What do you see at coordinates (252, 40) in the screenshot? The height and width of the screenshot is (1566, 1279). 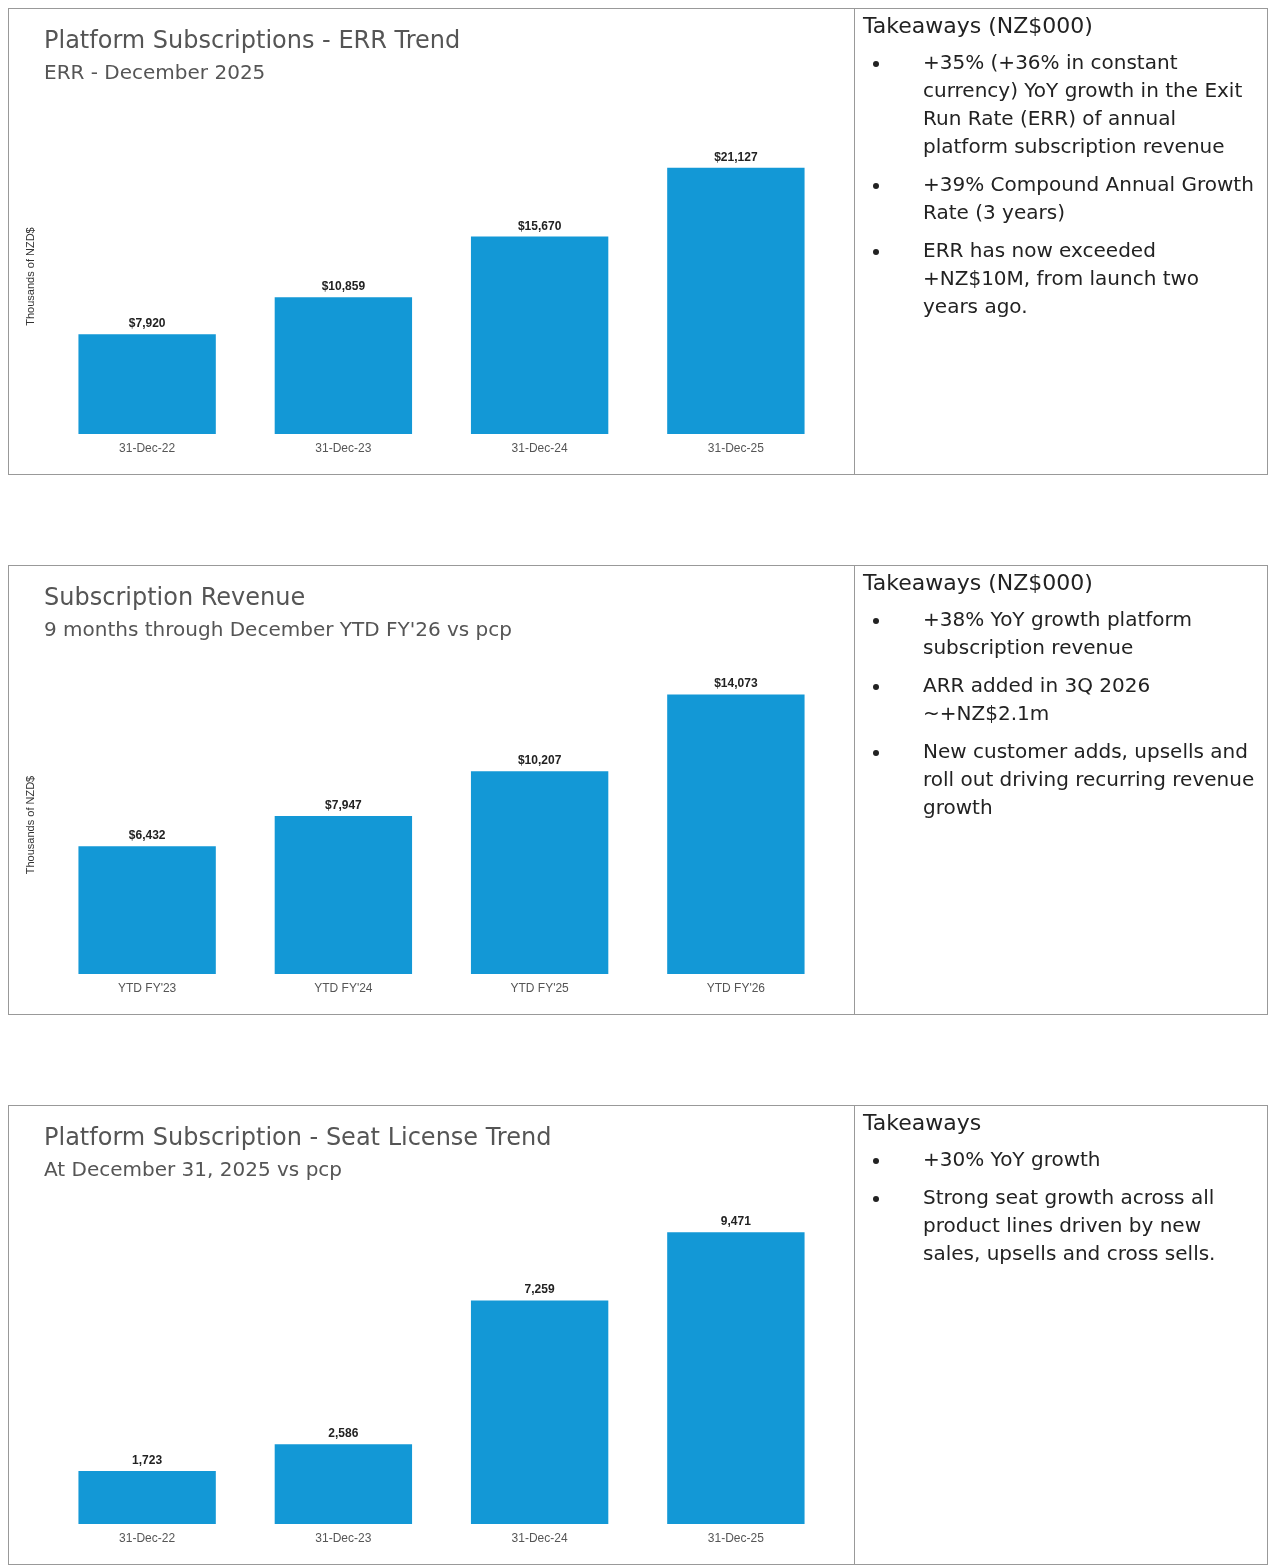 I see `chart-title: Platform Subscriptions - ERR Trend` at bounding box center [252, 40].